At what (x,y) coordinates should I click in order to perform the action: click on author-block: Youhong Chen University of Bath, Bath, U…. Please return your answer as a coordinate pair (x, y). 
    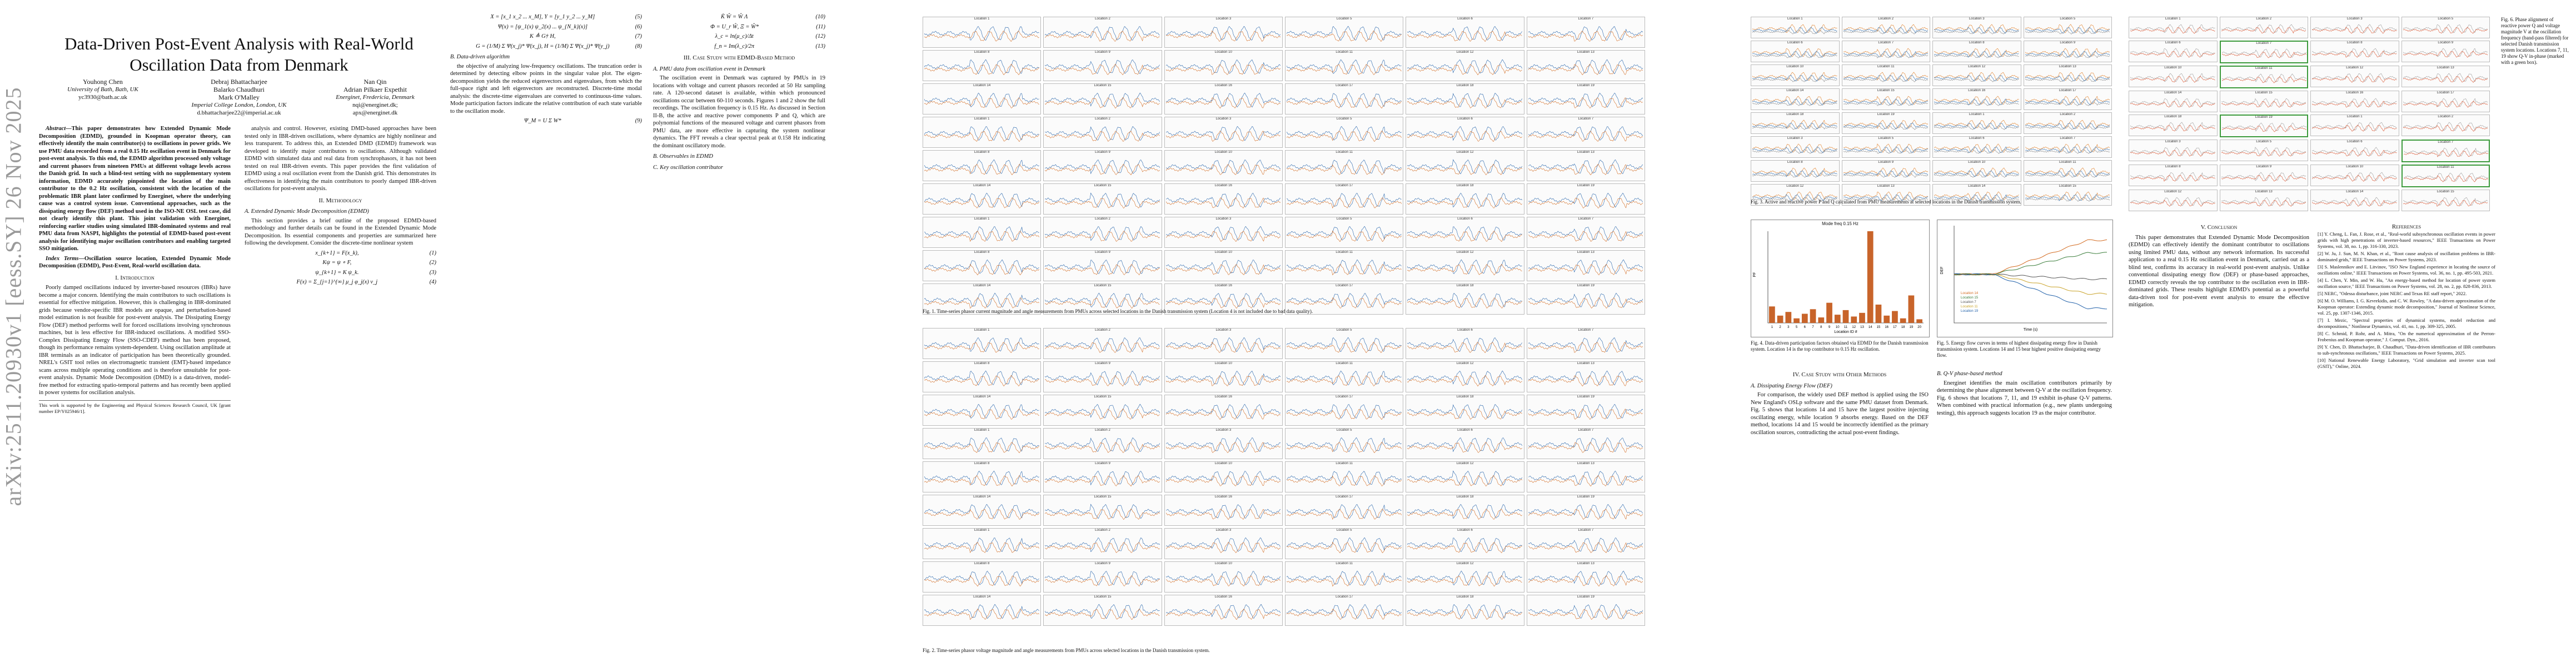
    Looking at the image, I should click on (239, 97).